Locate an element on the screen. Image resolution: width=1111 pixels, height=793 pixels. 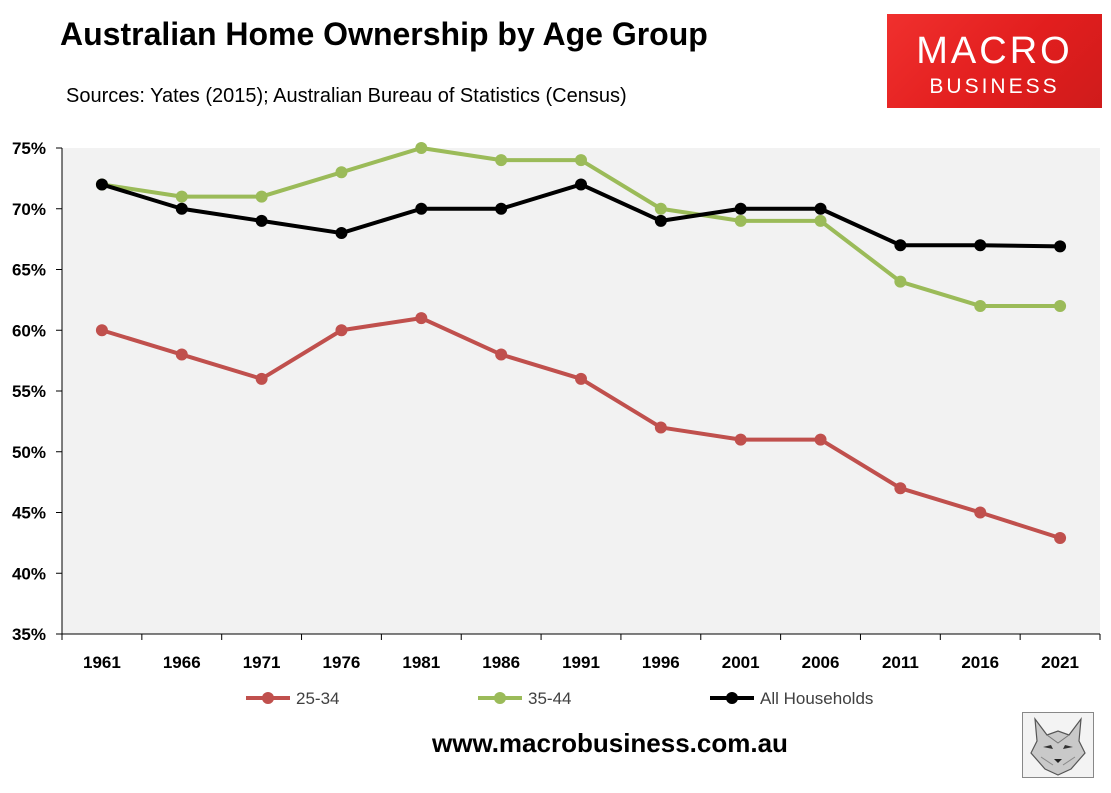
legend-label-35-44: 35-44 is located at coordinates (549, 698).